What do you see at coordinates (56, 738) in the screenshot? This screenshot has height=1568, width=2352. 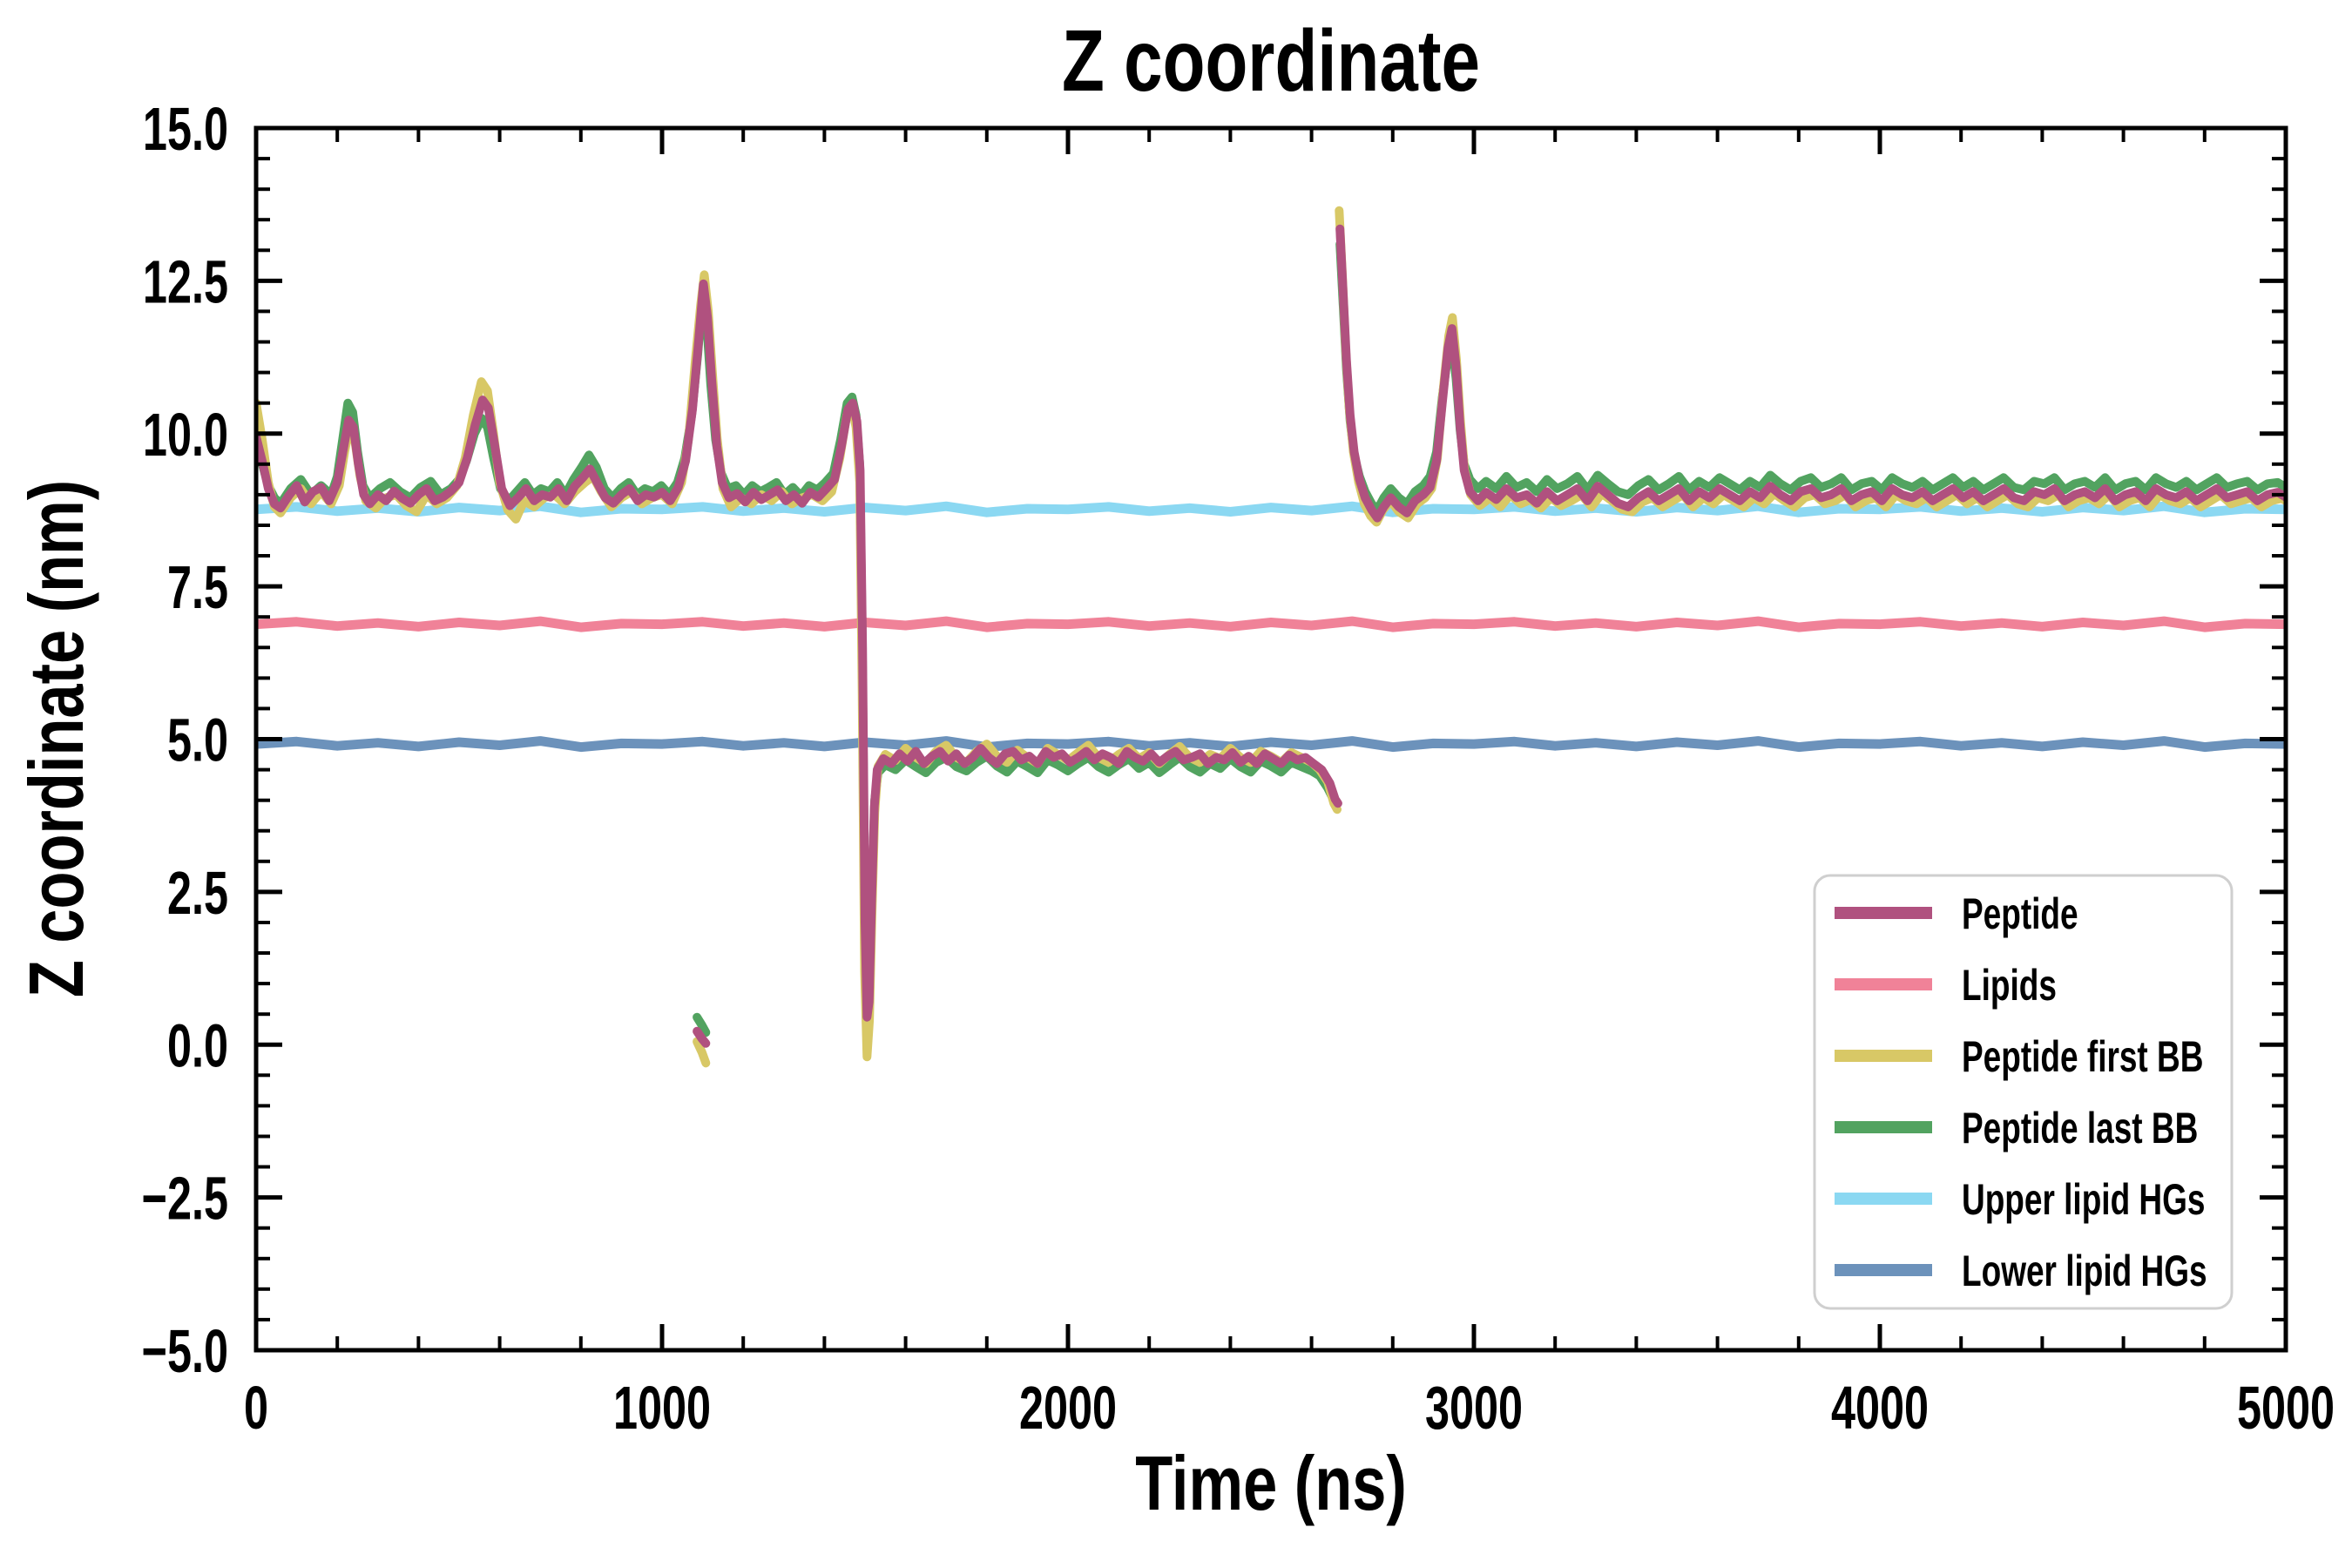 I see `y-axis-label: Z coordinate (nm)` at bounding box center [56, 738].